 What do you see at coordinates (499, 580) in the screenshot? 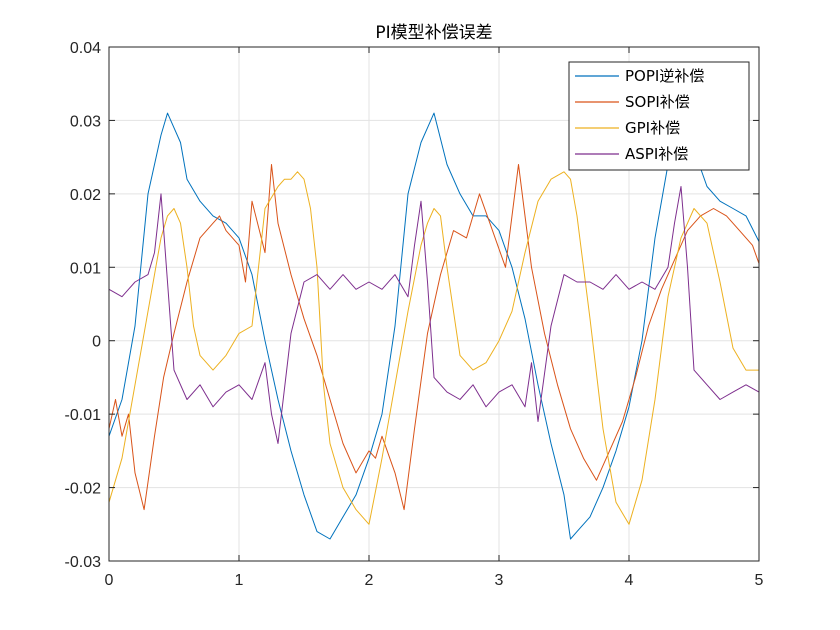
I see `x-tick-label: 3` at bounding box center [499, 580].